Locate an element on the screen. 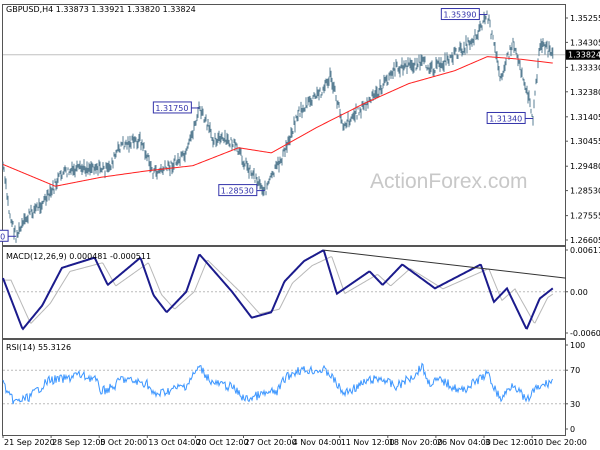 The height and width of the screenshot is (450, 600). annotation-label: 1.28530 is located at coordinates (237, 191).